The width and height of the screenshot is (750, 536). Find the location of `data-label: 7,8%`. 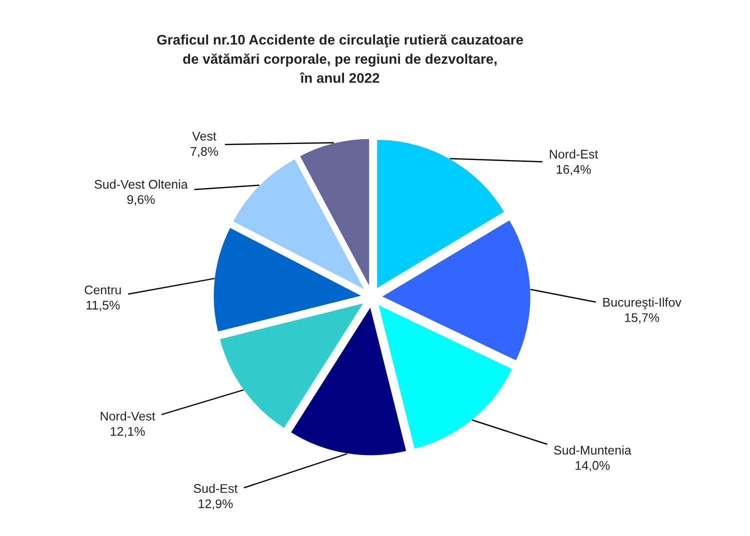

data-label: 7,8% is located at coordinates (204, 152).